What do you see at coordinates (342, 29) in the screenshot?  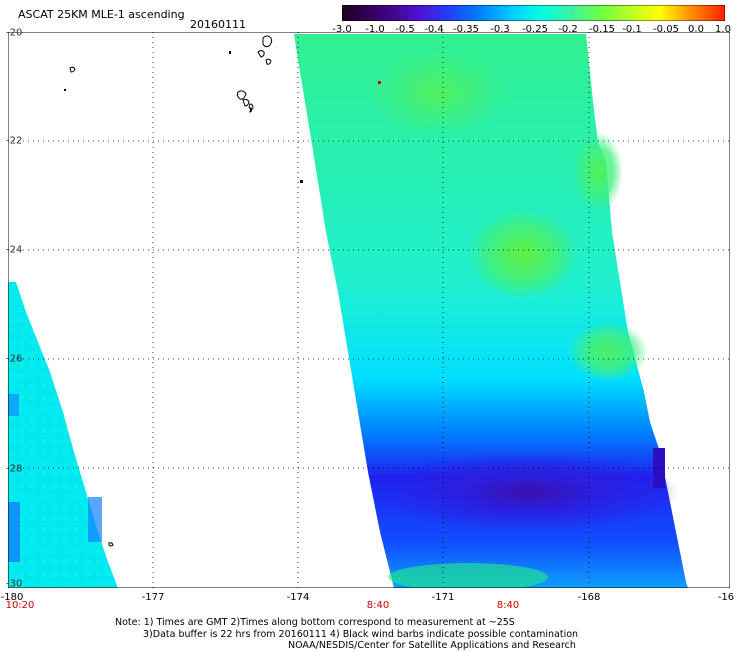 I see `colorbar-label: -3.0` at bounding box center [342, 29].